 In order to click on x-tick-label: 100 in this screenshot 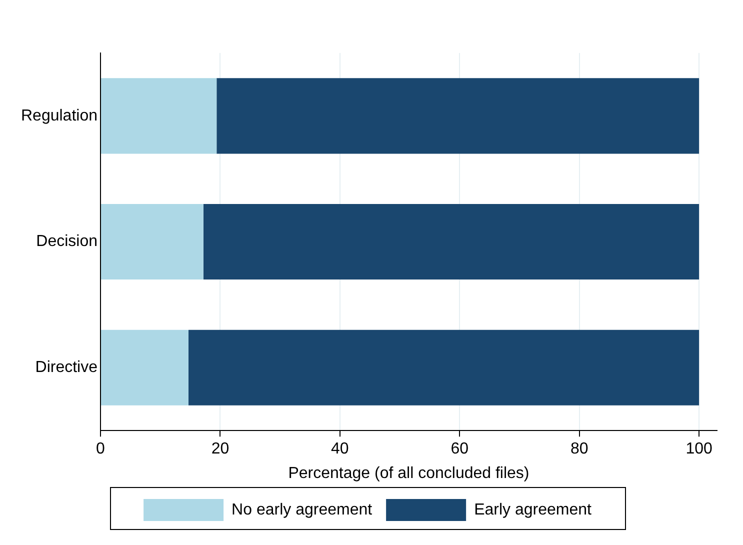, I will do `click(699, 449)`.